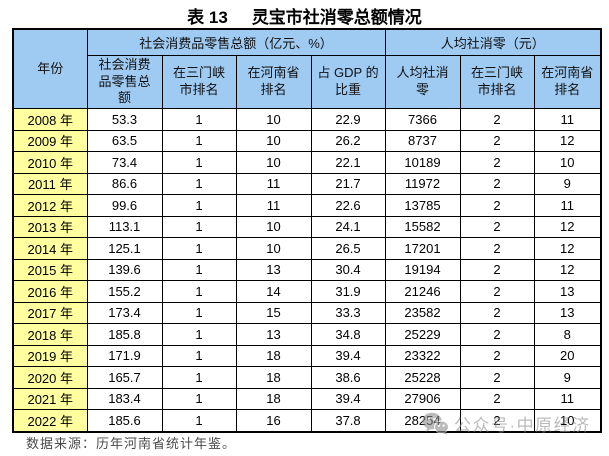 The width and height of the screenshot is (609, 456). What do you see at coordinates (307, 226) in the screenshot?
I see `table-row: 2013 年 113.1 1 10 24.1 15582 2 12` at bounding box center [307, 226].